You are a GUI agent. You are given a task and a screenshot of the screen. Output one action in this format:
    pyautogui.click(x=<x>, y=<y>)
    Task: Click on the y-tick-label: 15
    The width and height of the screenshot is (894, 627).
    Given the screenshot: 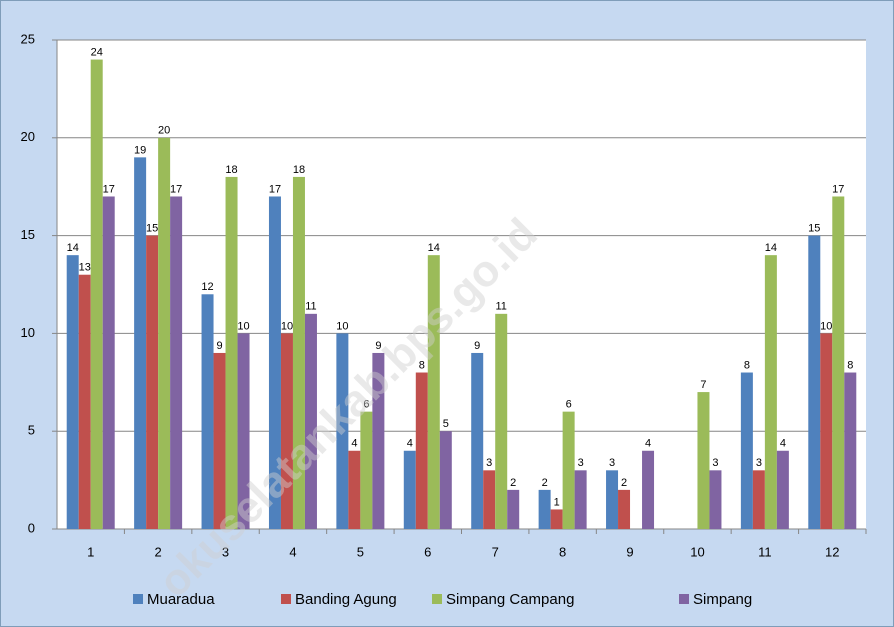 What is the action you would take?
    pyautogui.click(x=28, y=234)
    